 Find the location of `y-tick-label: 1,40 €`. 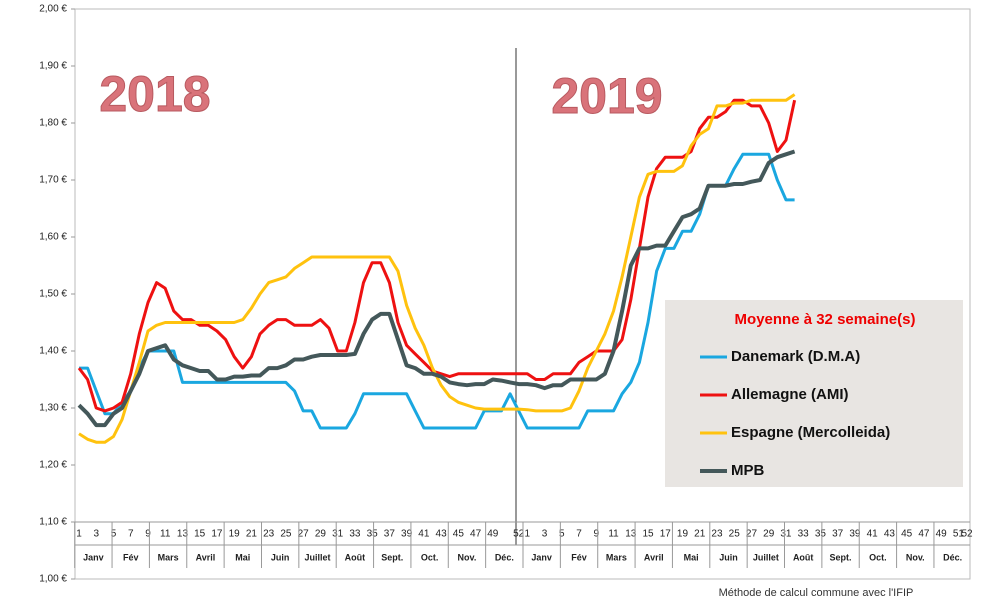

y-tick-label: 1,40 € is located at coordinates (53, 351).